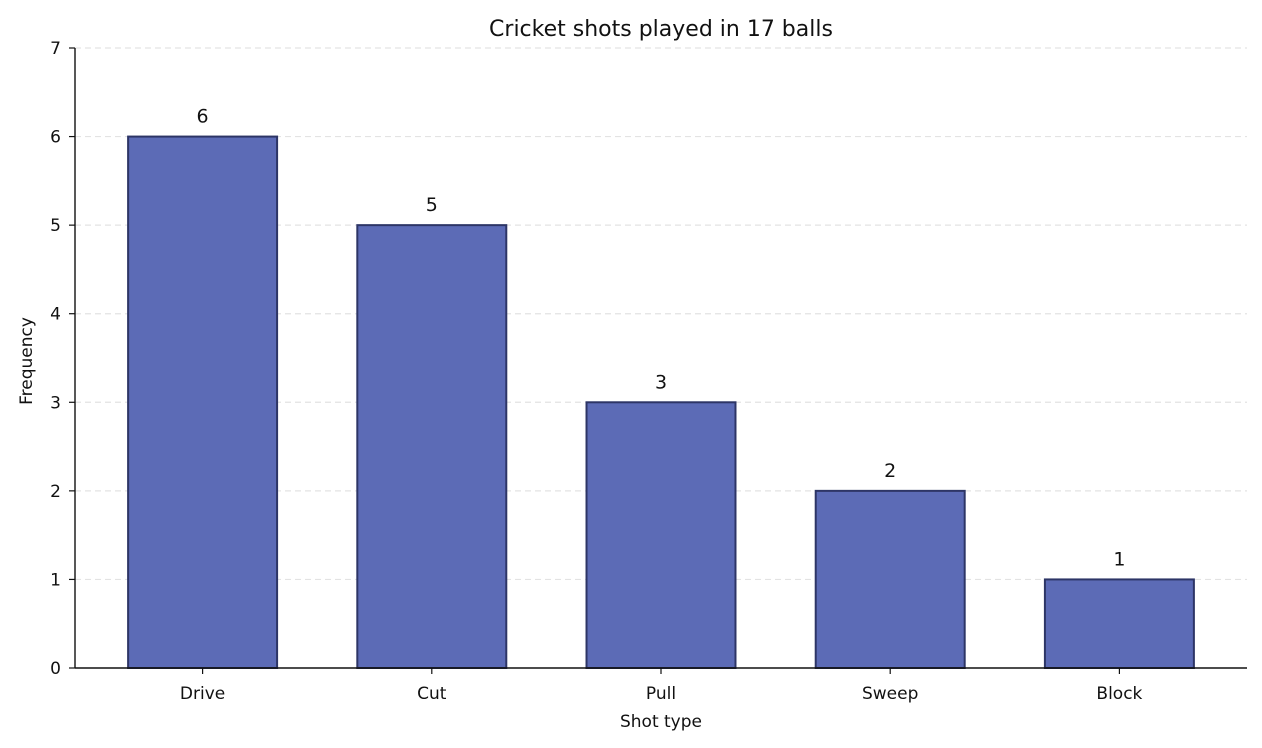 This screenshot has width=1262, height=748. What do you see at coordinates (661, 29) in the screenshot?
I see `chart-title: Cricket shots played in 17 balls` at bounding box center [661, 29].